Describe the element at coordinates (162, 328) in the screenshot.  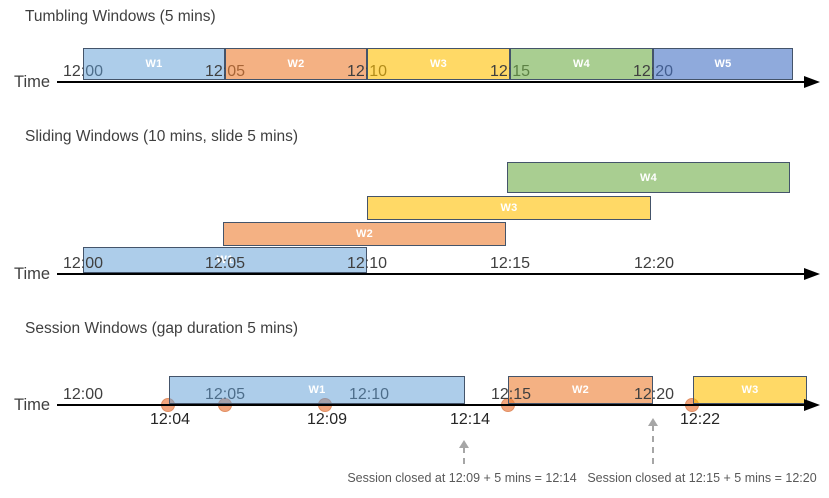
I see `section-title: Session Windows (gap duration 5 mins)` at that location.